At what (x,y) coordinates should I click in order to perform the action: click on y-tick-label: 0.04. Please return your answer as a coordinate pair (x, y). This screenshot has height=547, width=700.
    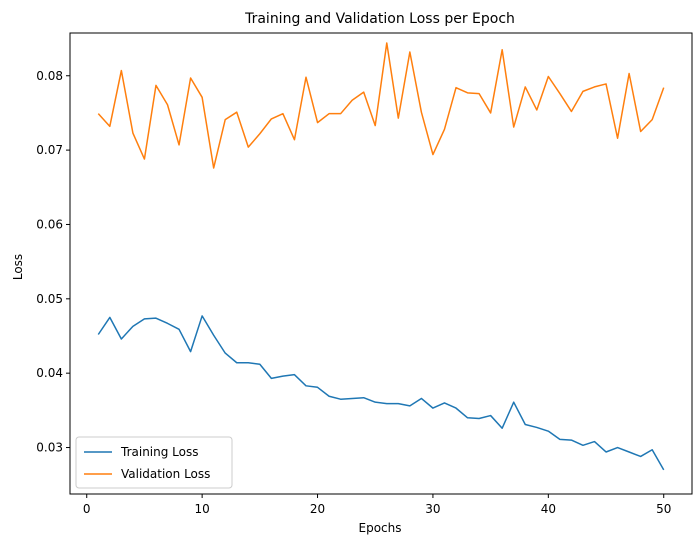
    Looking at the image, I should click on (49, 373).